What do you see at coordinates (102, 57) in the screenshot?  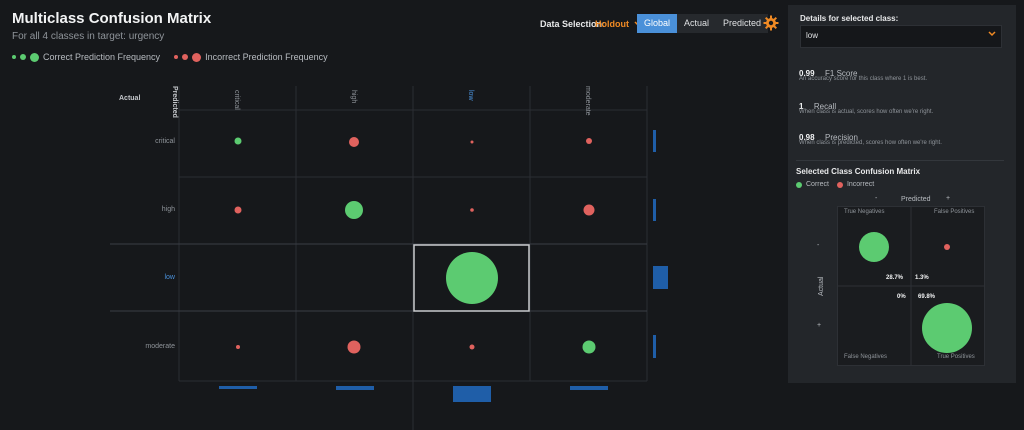 I see `legend-correct-label: Correct Prediction Frequency` at bounding box center [102, 57].